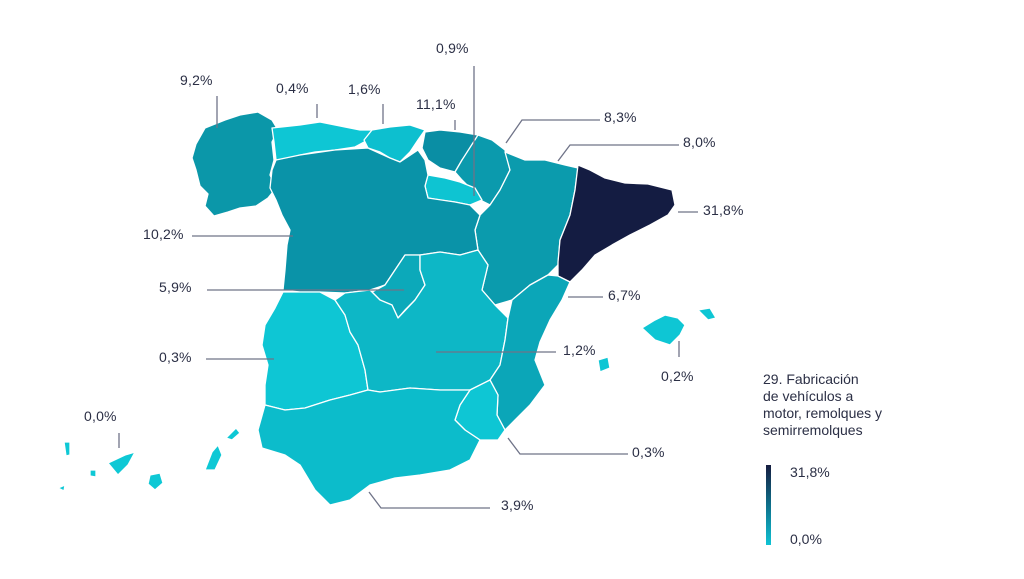 This screenshot has width=1024, height=579. Describe the element at coordinates (677, 376) in the screenshot. I see `label-baleares: 0,2%` at that location.